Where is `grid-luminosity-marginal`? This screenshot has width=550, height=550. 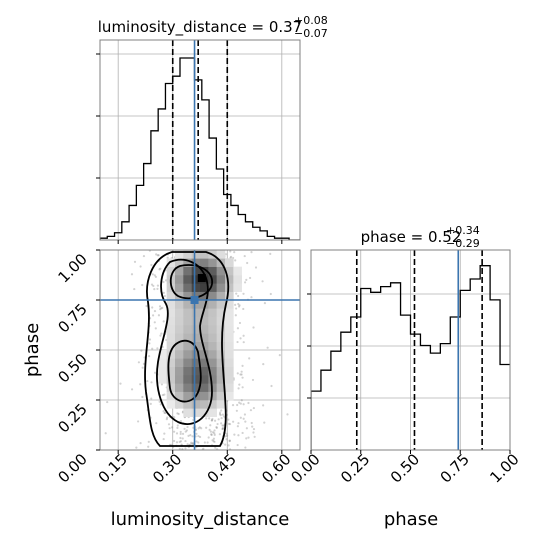 grid-luminosity-marginal is located at coordinates (200, 140).